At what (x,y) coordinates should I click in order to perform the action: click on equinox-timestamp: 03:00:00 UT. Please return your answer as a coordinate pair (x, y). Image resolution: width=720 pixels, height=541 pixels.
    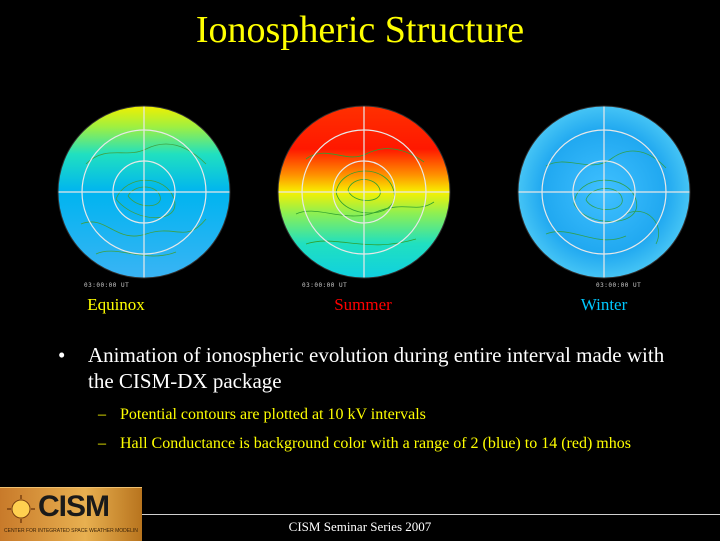
    Looking at the image, I should click on (107, 285).